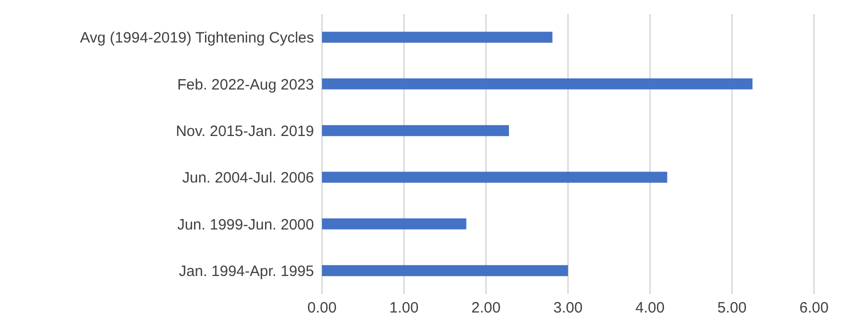 This screenshot has width=852, height=332. I want to click on y-tick-label: Jun. 2004-Jul. 2006, so click(248, 178).